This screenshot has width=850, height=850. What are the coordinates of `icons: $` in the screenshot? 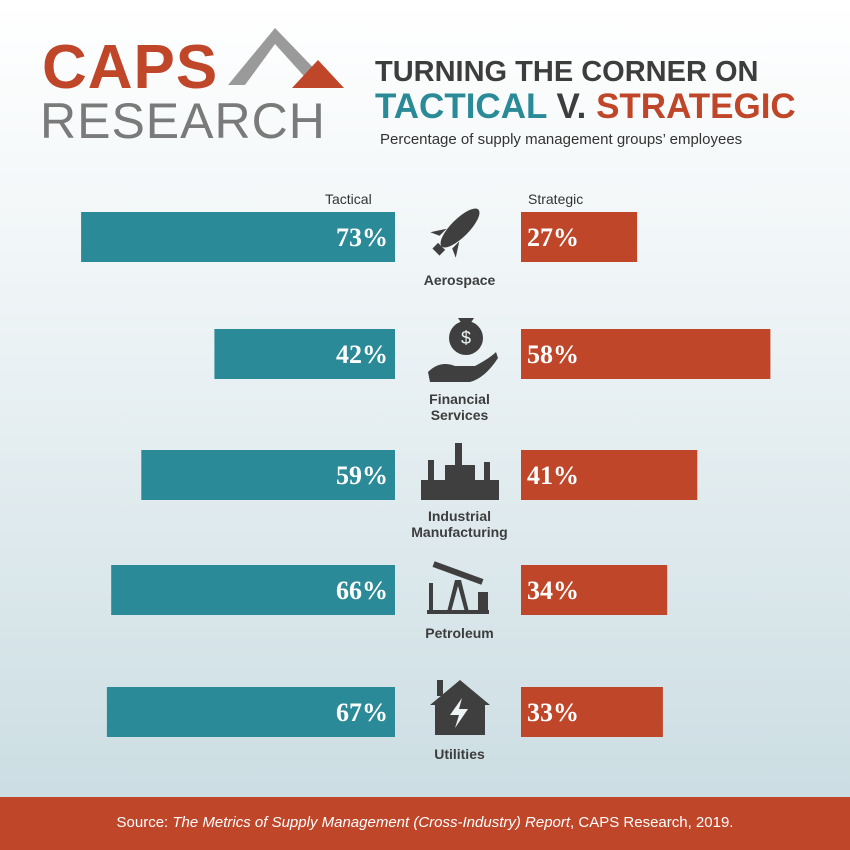 It's located at (460, 471).